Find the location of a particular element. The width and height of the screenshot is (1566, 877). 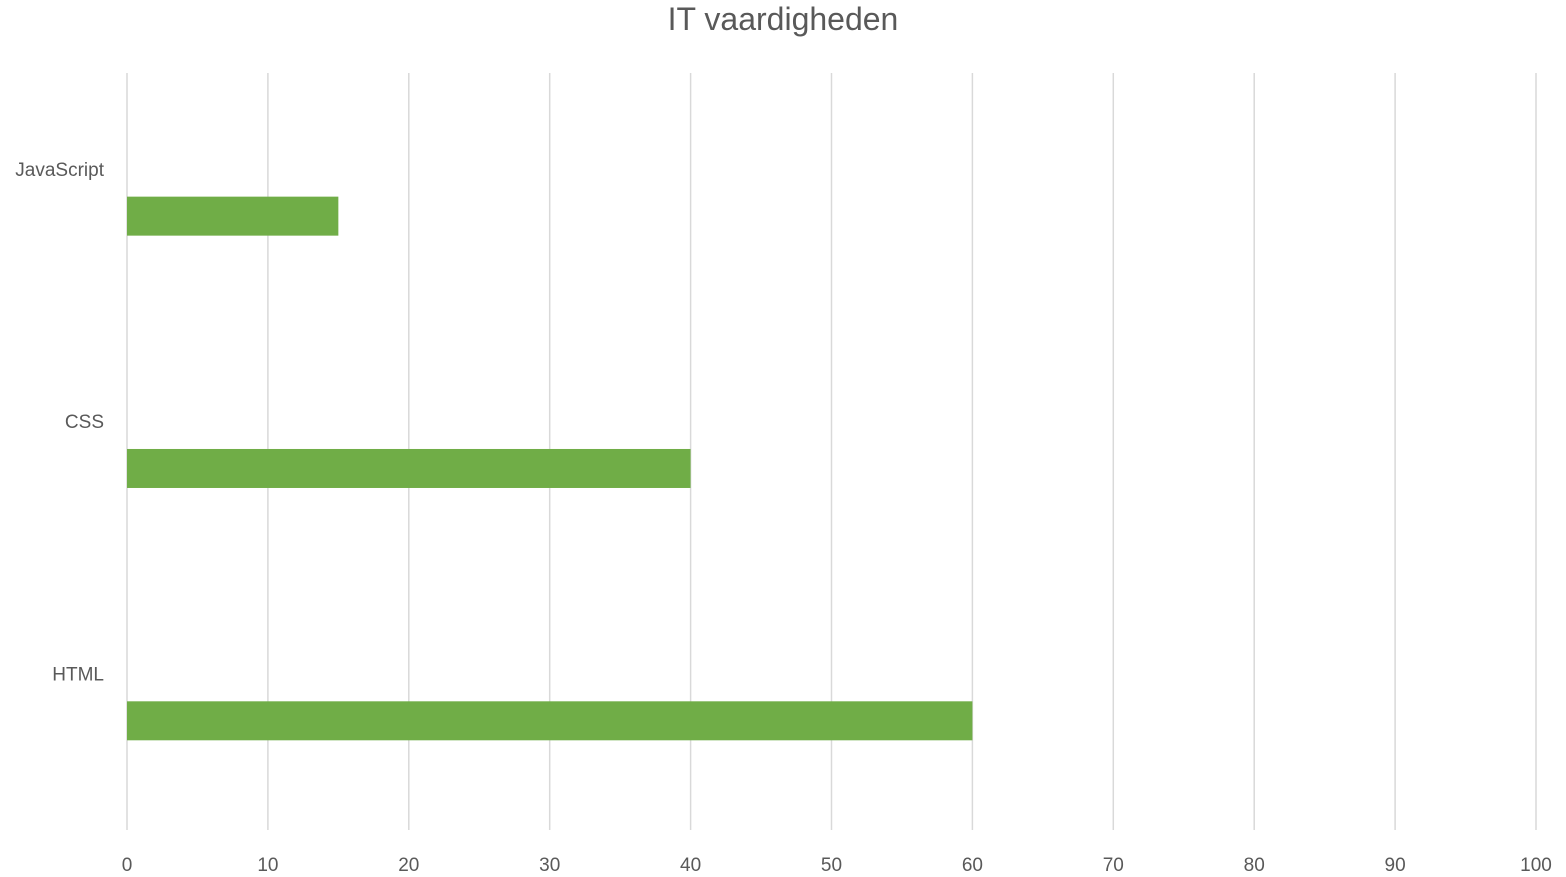

bar-css is located at coordinates (409, 468).